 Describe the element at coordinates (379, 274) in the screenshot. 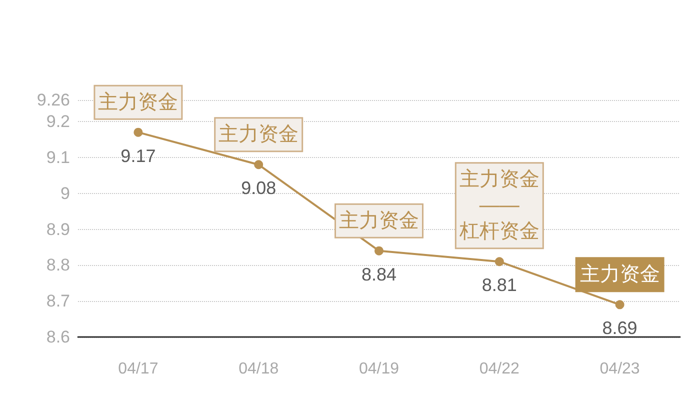

I see `data-label: 8.84` at that location.